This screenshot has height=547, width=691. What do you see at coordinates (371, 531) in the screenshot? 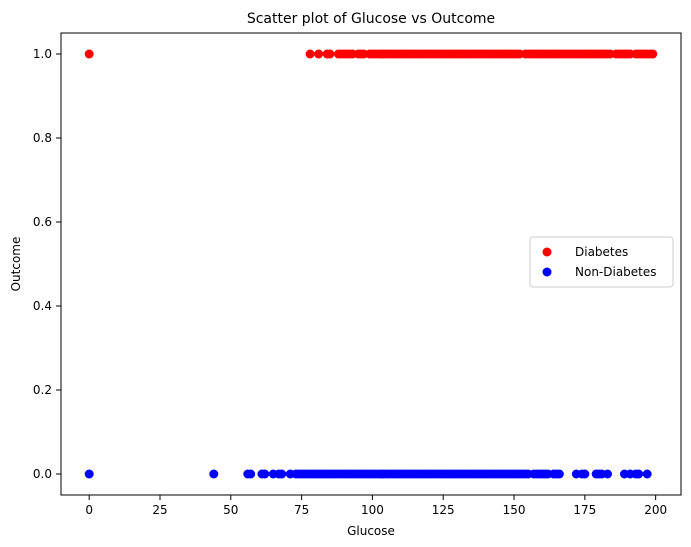
I see `x-axis-title: Glucose` at bounding box center [371, 531].